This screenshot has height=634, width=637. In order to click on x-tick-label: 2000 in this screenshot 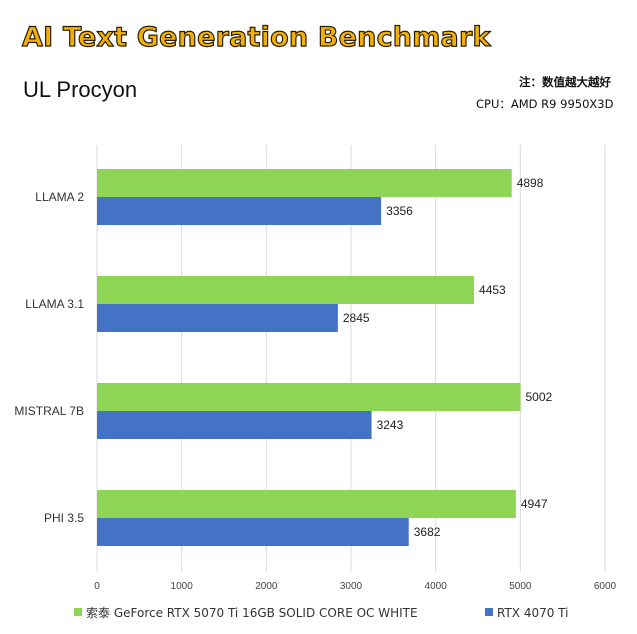, I will do `click(266, 586)`.